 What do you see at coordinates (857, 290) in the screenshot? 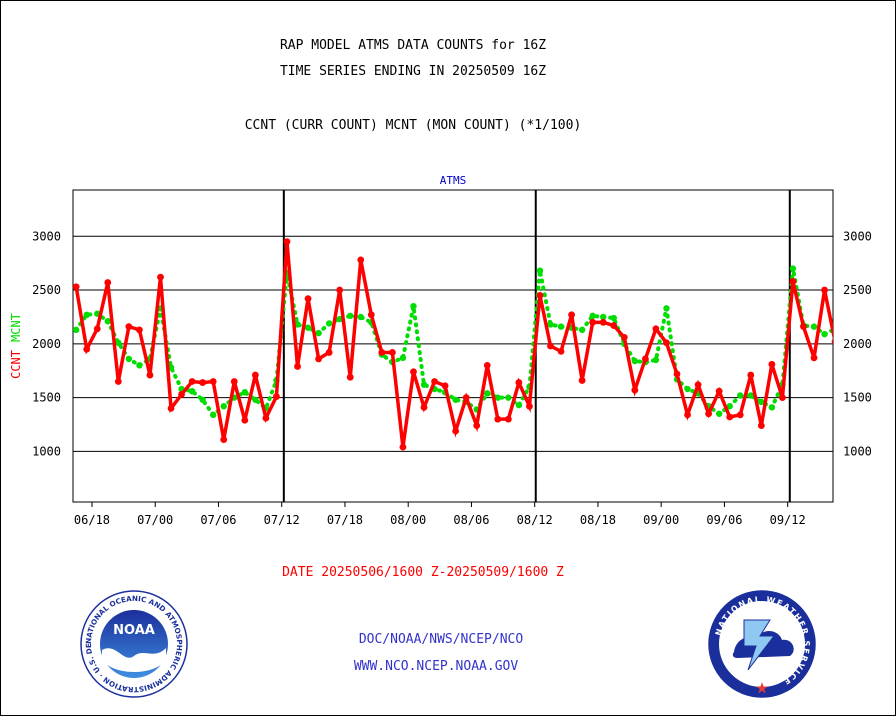
I see `y-tick-label-right: 2500` at bounding box center [857, 290].